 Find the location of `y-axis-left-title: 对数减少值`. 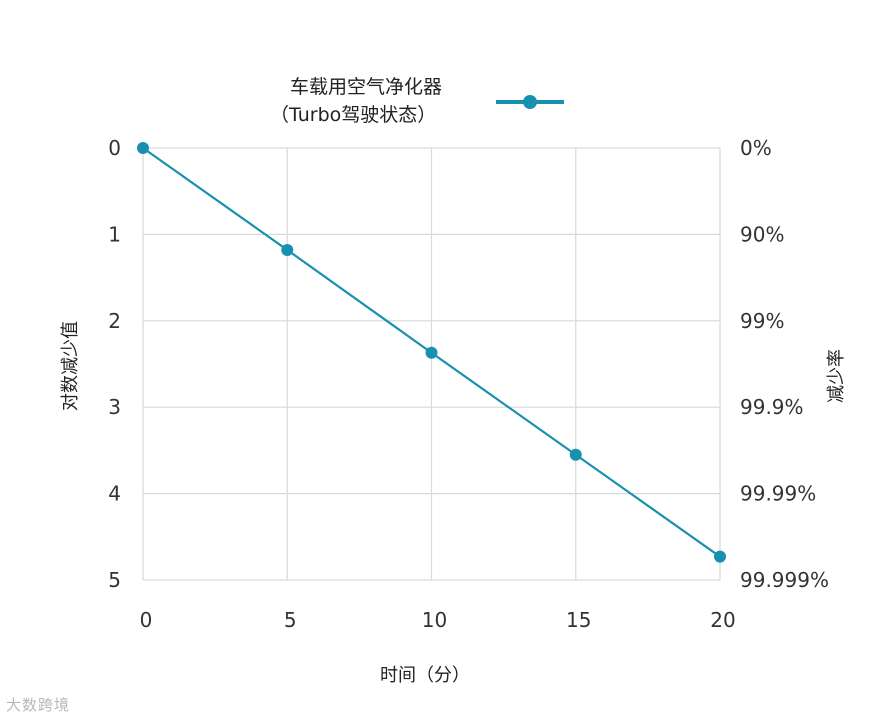

y-axis-left-title: 对数减少值 is located at coordinates (70, 366).